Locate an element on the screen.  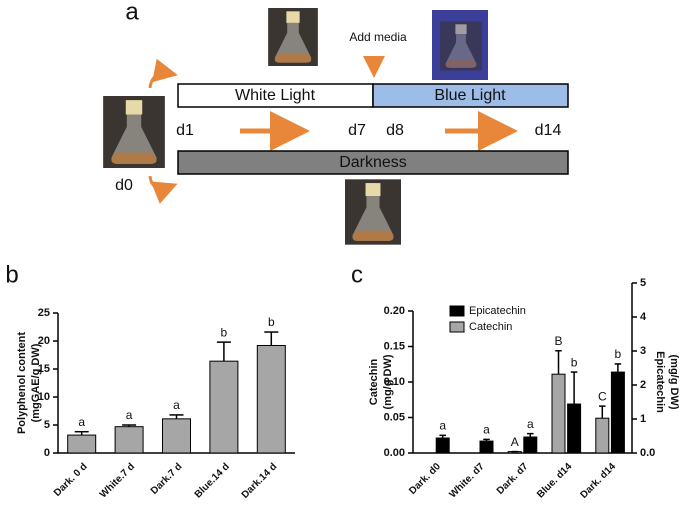
y-tick-label: 5 is located at coordinates (47, 425).